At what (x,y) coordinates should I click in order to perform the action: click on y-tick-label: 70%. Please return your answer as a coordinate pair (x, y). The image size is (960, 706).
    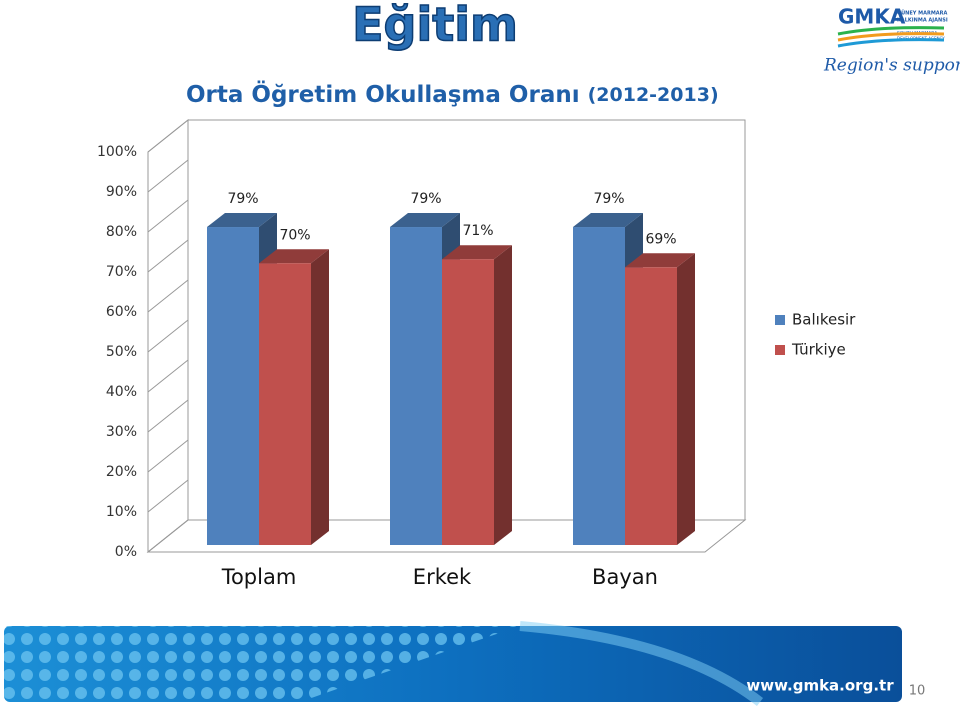
    Looking at the image, I should click on (121, 272).